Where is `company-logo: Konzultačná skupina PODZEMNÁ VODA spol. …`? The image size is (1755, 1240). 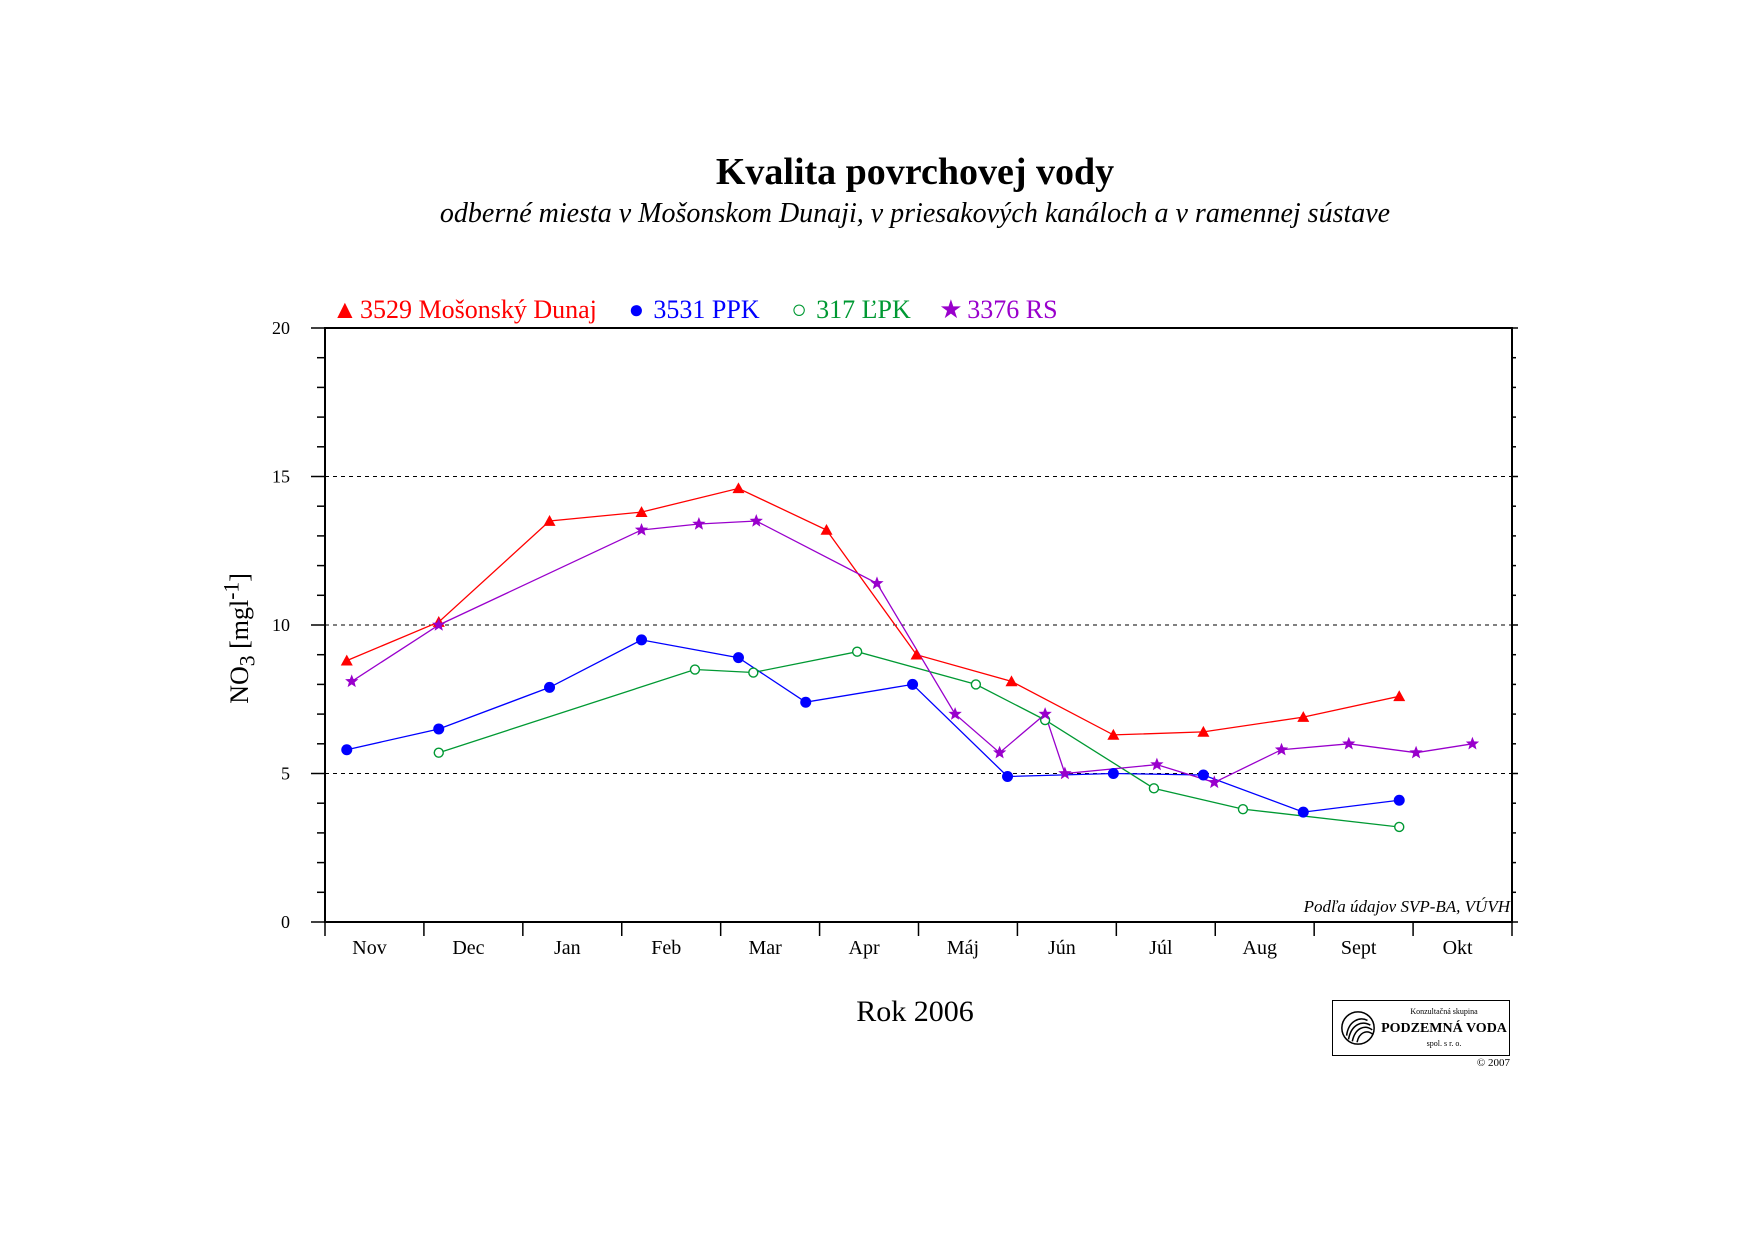
company-logo: Konzultačná skupina PODZEMNÁ VODA spol. … is located at coordinates (1421, 1028).